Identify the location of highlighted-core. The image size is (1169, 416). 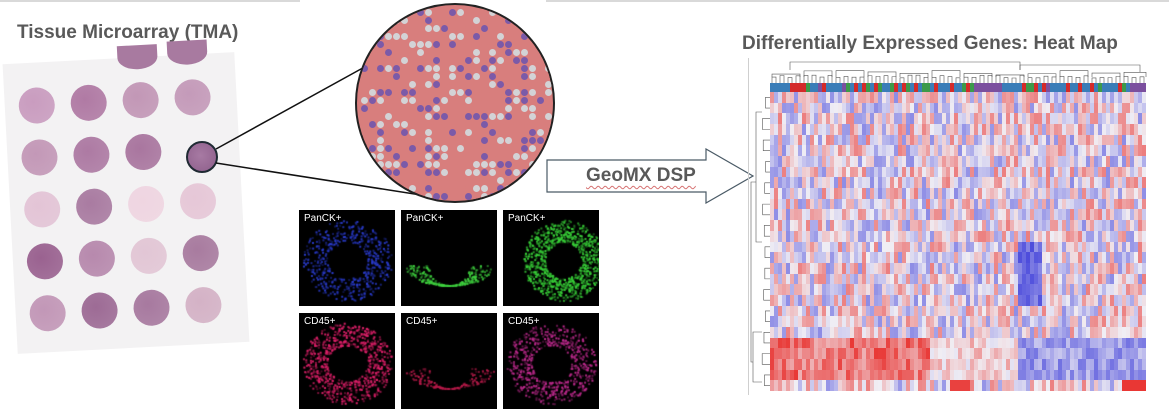
(202, 157).